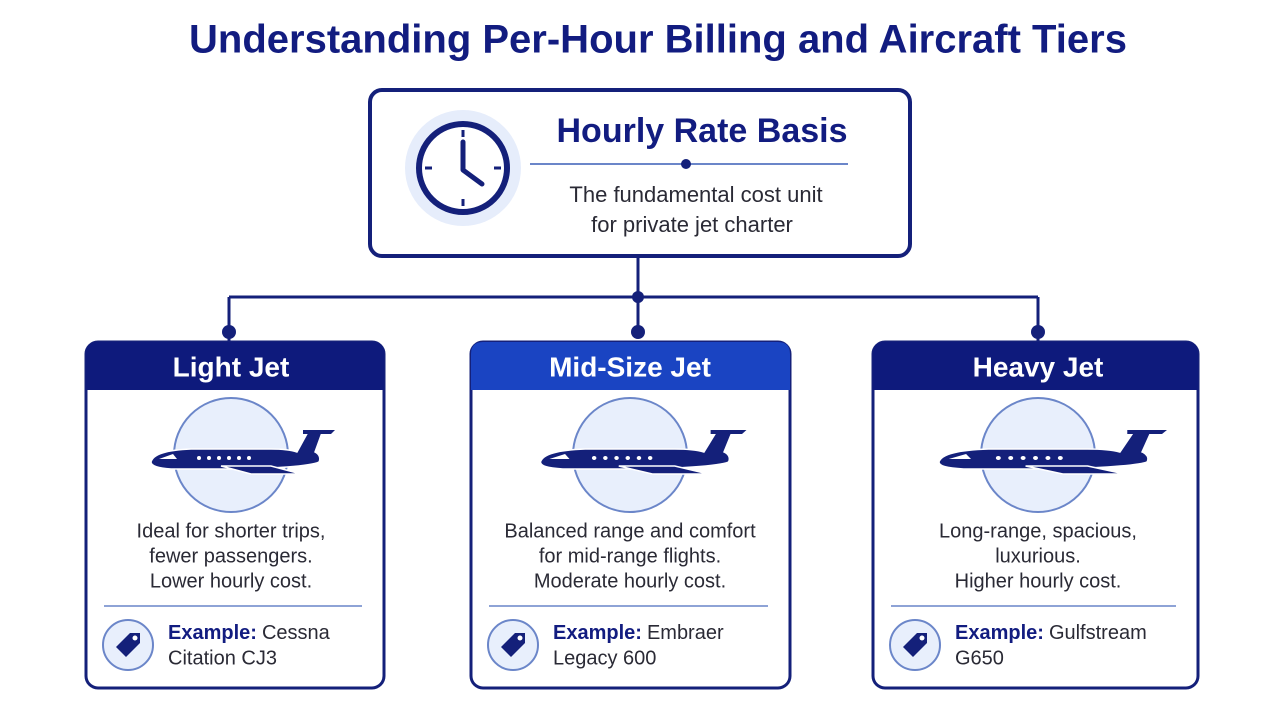  Describe the element at coordinates (604, 658) in the screenshot. I see `example-model: Legacy 600` at that location.